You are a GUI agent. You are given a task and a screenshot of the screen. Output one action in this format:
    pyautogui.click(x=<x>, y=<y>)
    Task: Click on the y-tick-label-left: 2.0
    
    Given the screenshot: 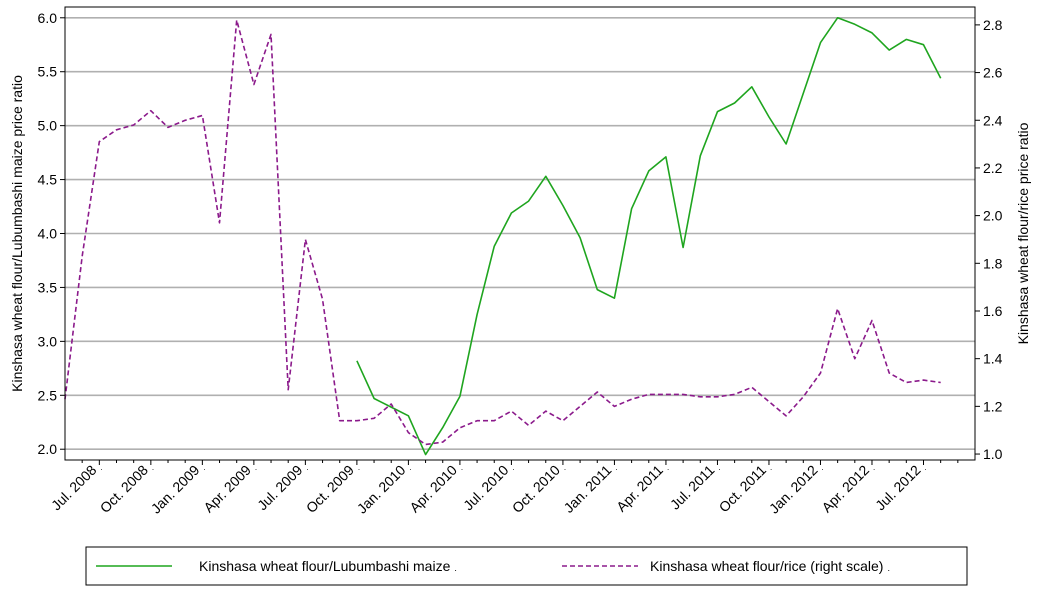 What is the action you would take?
    pyautogui.click(x=48, y=449)
    